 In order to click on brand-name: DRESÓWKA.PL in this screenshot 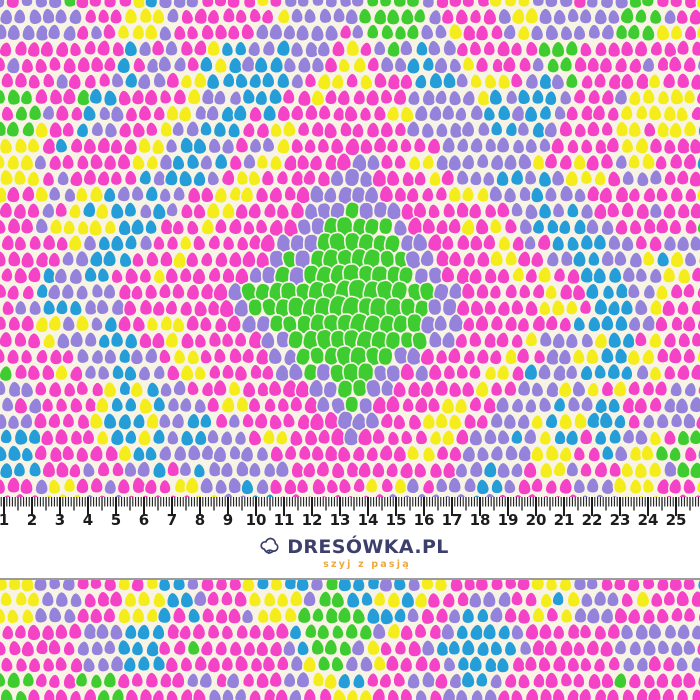, I will do `click(368, 547)`.